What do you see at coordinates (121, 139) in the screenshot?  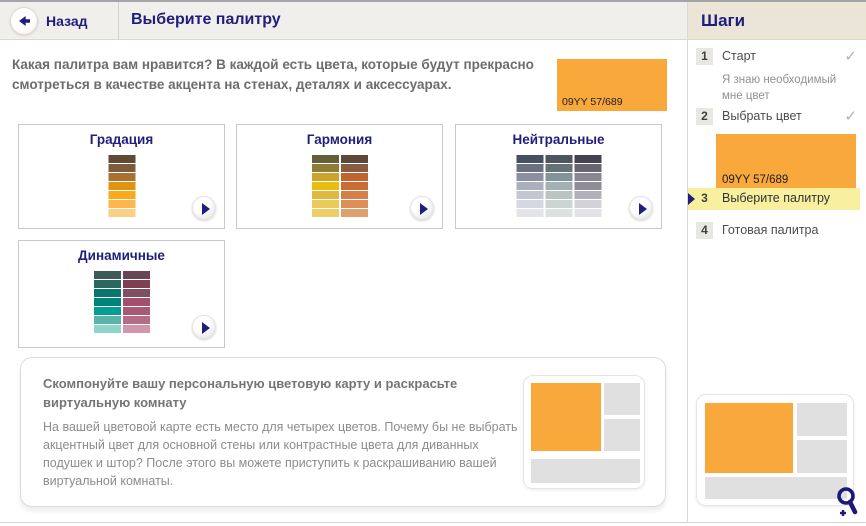 I see `palette-card-title: Градация` at bounding box center [121, 139].